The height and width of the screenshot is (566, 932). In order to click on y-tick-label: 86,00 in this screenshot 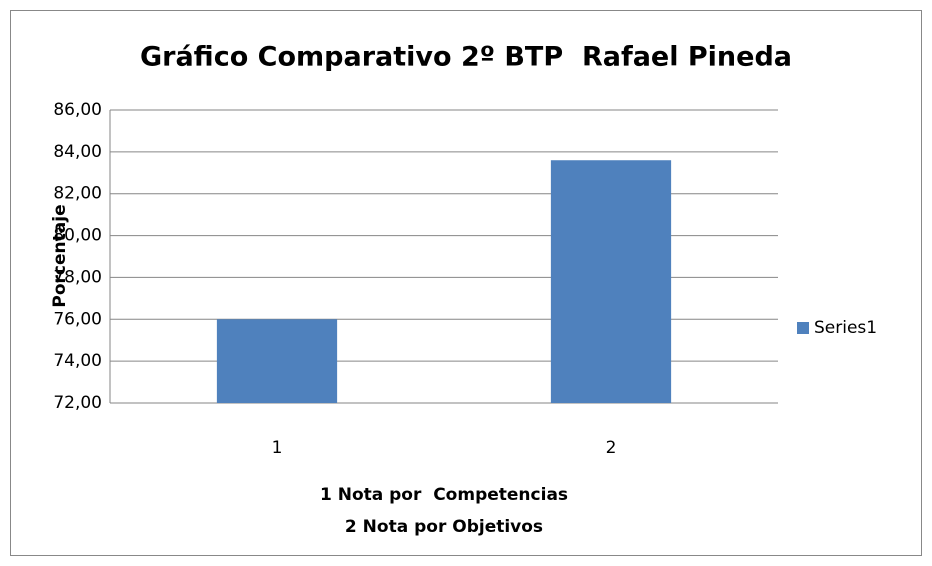, I will do `click(77, 110)`.